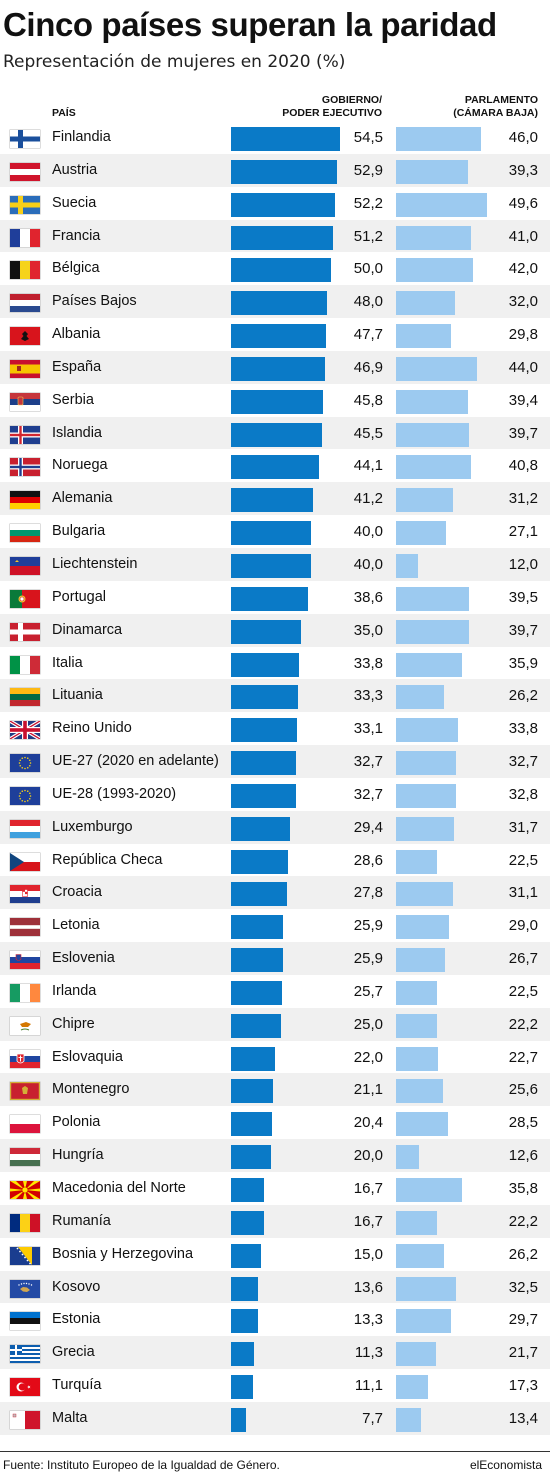 This screenshot has width=550, height=1478. Describe the element at coordinates (368, 1188) in the screenshot. I see `government-value-label: 16,7` at that location.